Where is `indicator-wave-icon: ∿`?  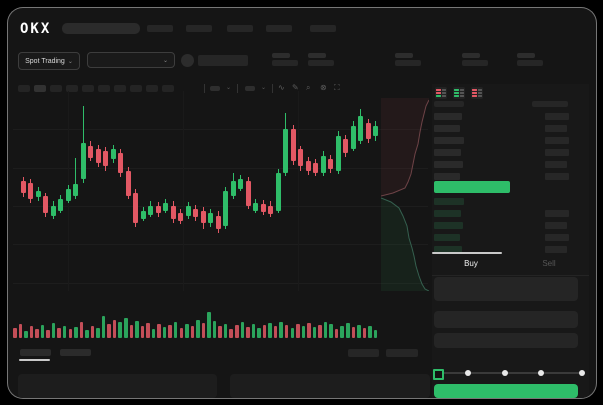
indicator-wave-icon: ∿ is located at coordinates (281, 87).